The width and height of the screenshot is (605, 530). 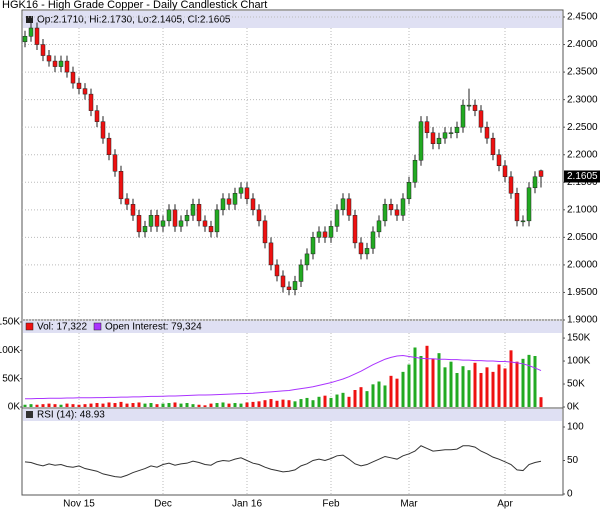 What do you see at coordinates (582, 99) in the screenshot?
I see `y-tick-label: 2.3000` at bounding box center [582, 99].